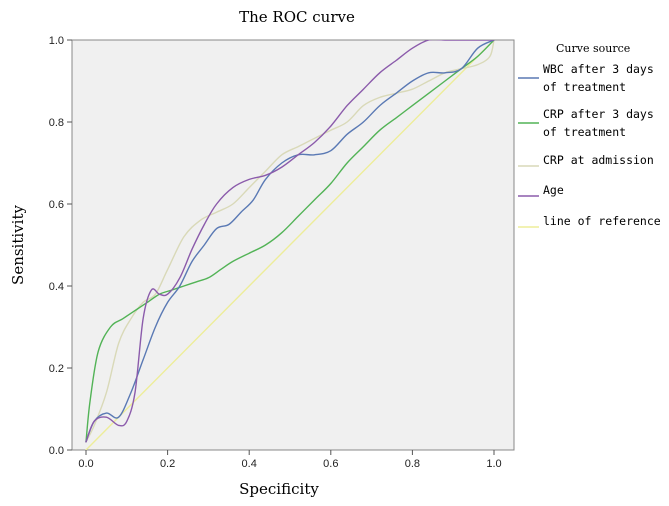  I want to click on x-axis-label: Specificity, so click(279, 489).